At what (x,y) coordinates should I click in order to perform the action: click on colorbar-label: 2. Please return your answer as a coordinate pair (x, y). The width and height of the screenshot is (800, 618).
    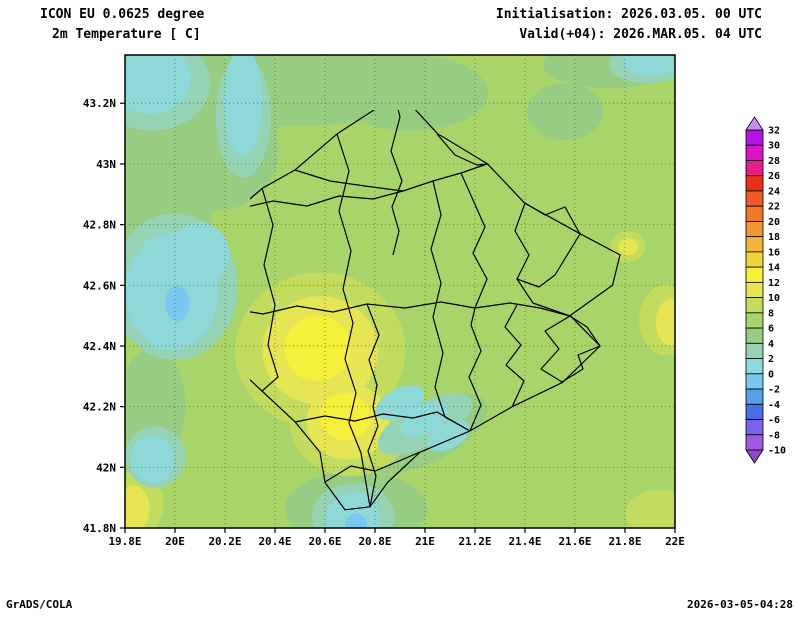
    Looking at the image, I should click on (771, 359).